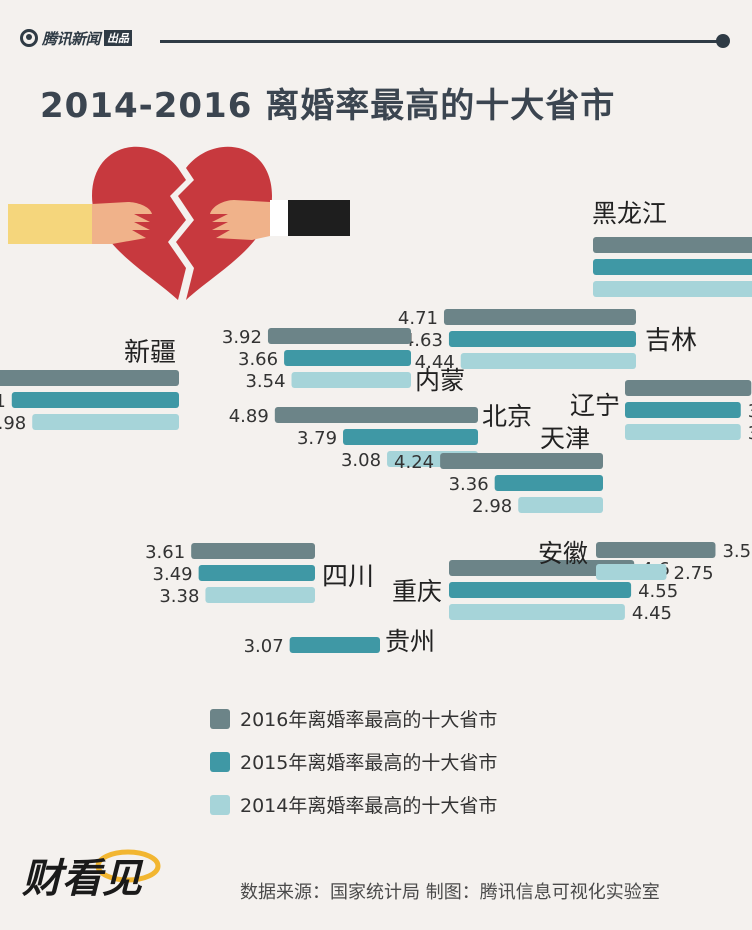 The height and width of the screenshot is (930, 752). Describe the element at coordinates (563, 553) in the screenshot. I see `province-label-安徽: 安徽` at that location.